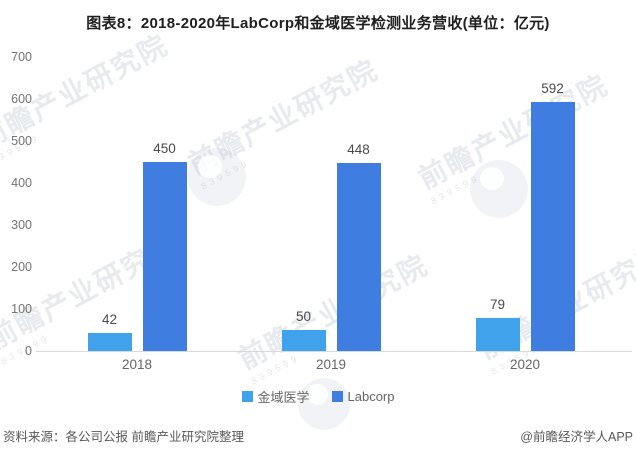  What do you see at coordinates (123, 436) in the screenshot?
I see `source-note: 资料来源：各公司公报 前瞻产业研究院整理` at bounding box center [123, 436].